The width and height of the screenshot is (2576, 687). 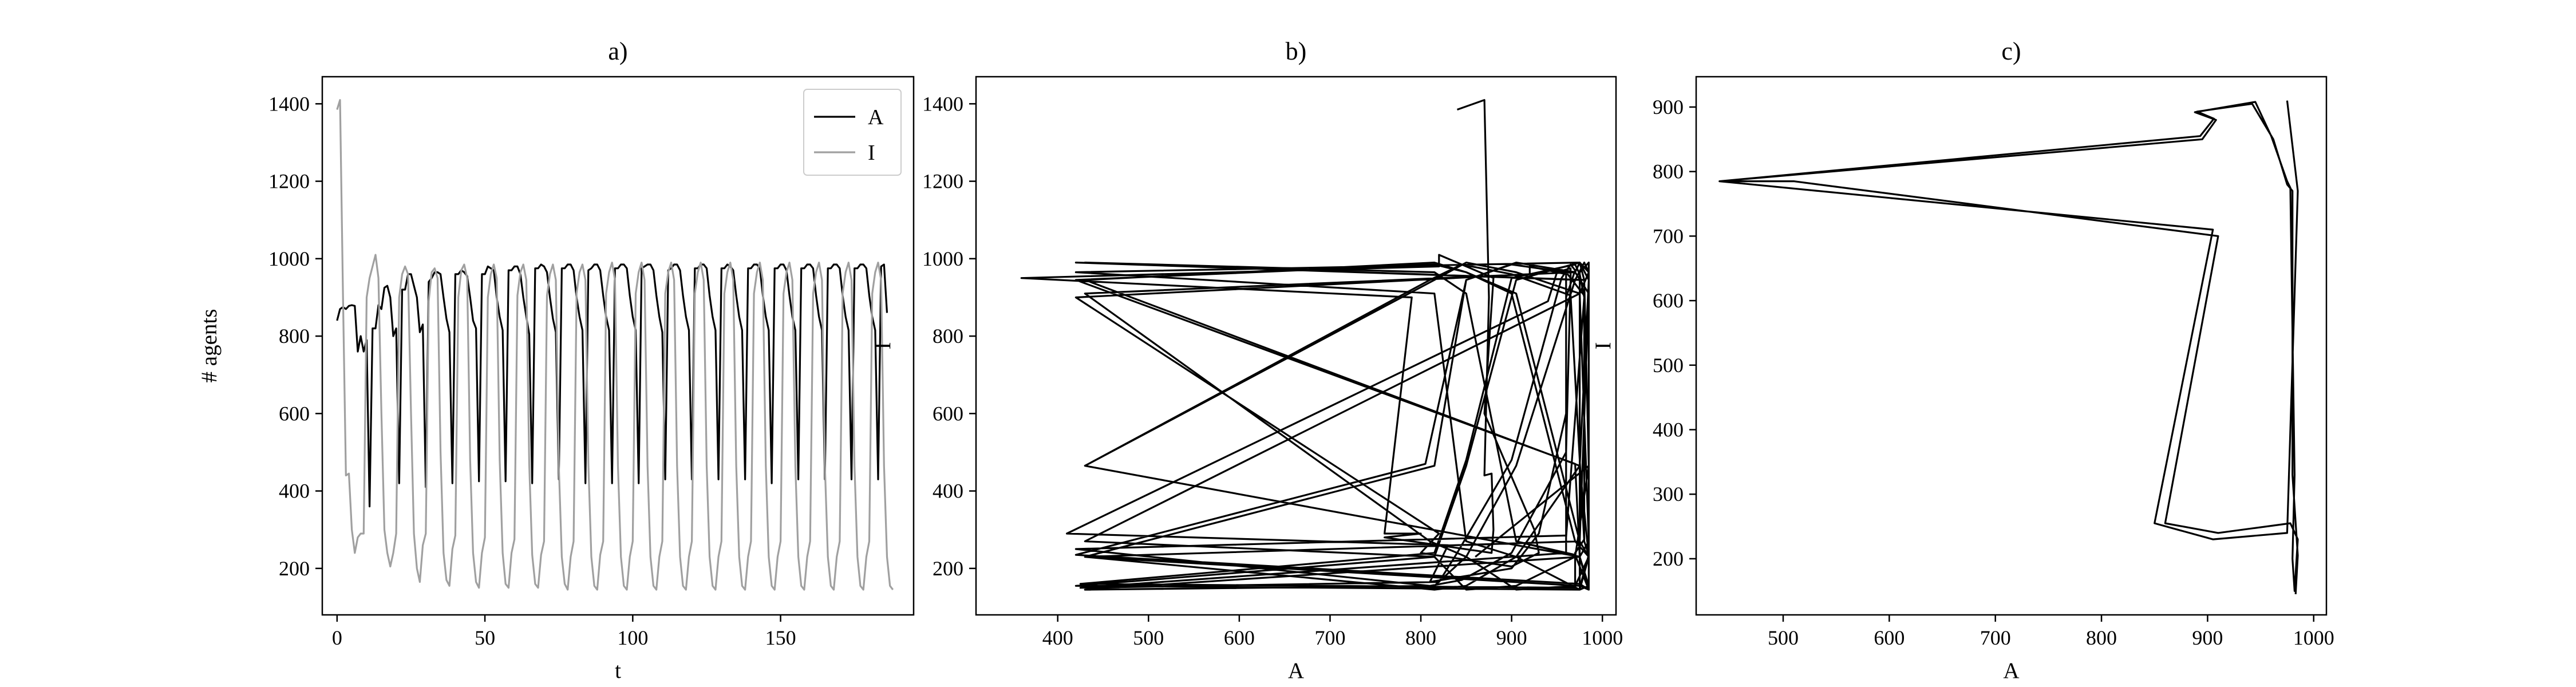 I want to click on series-line-A, so click(x=612, y=386).